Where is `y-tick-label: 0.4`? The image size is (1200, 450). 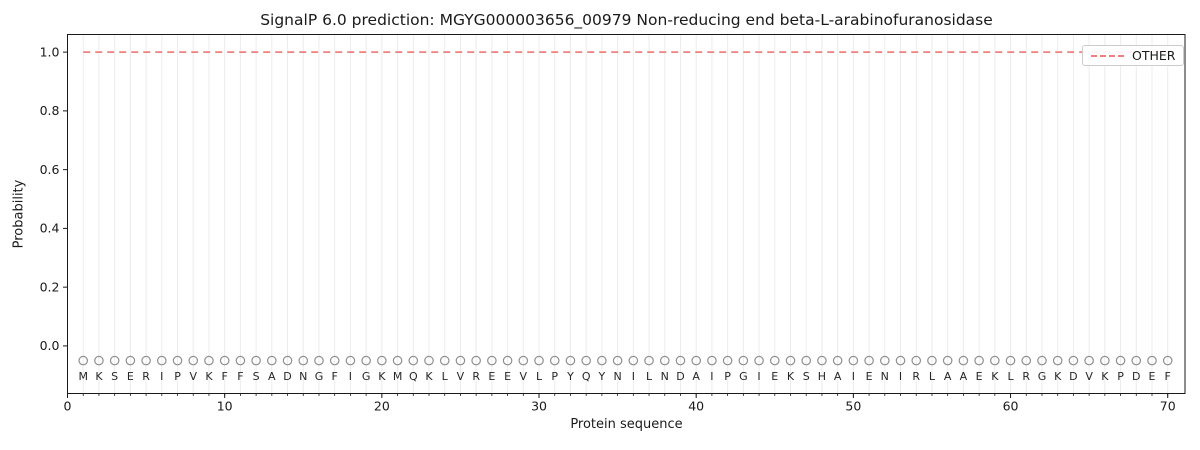
y-tick-label: 0.4 is located at coordinates (50, 228).